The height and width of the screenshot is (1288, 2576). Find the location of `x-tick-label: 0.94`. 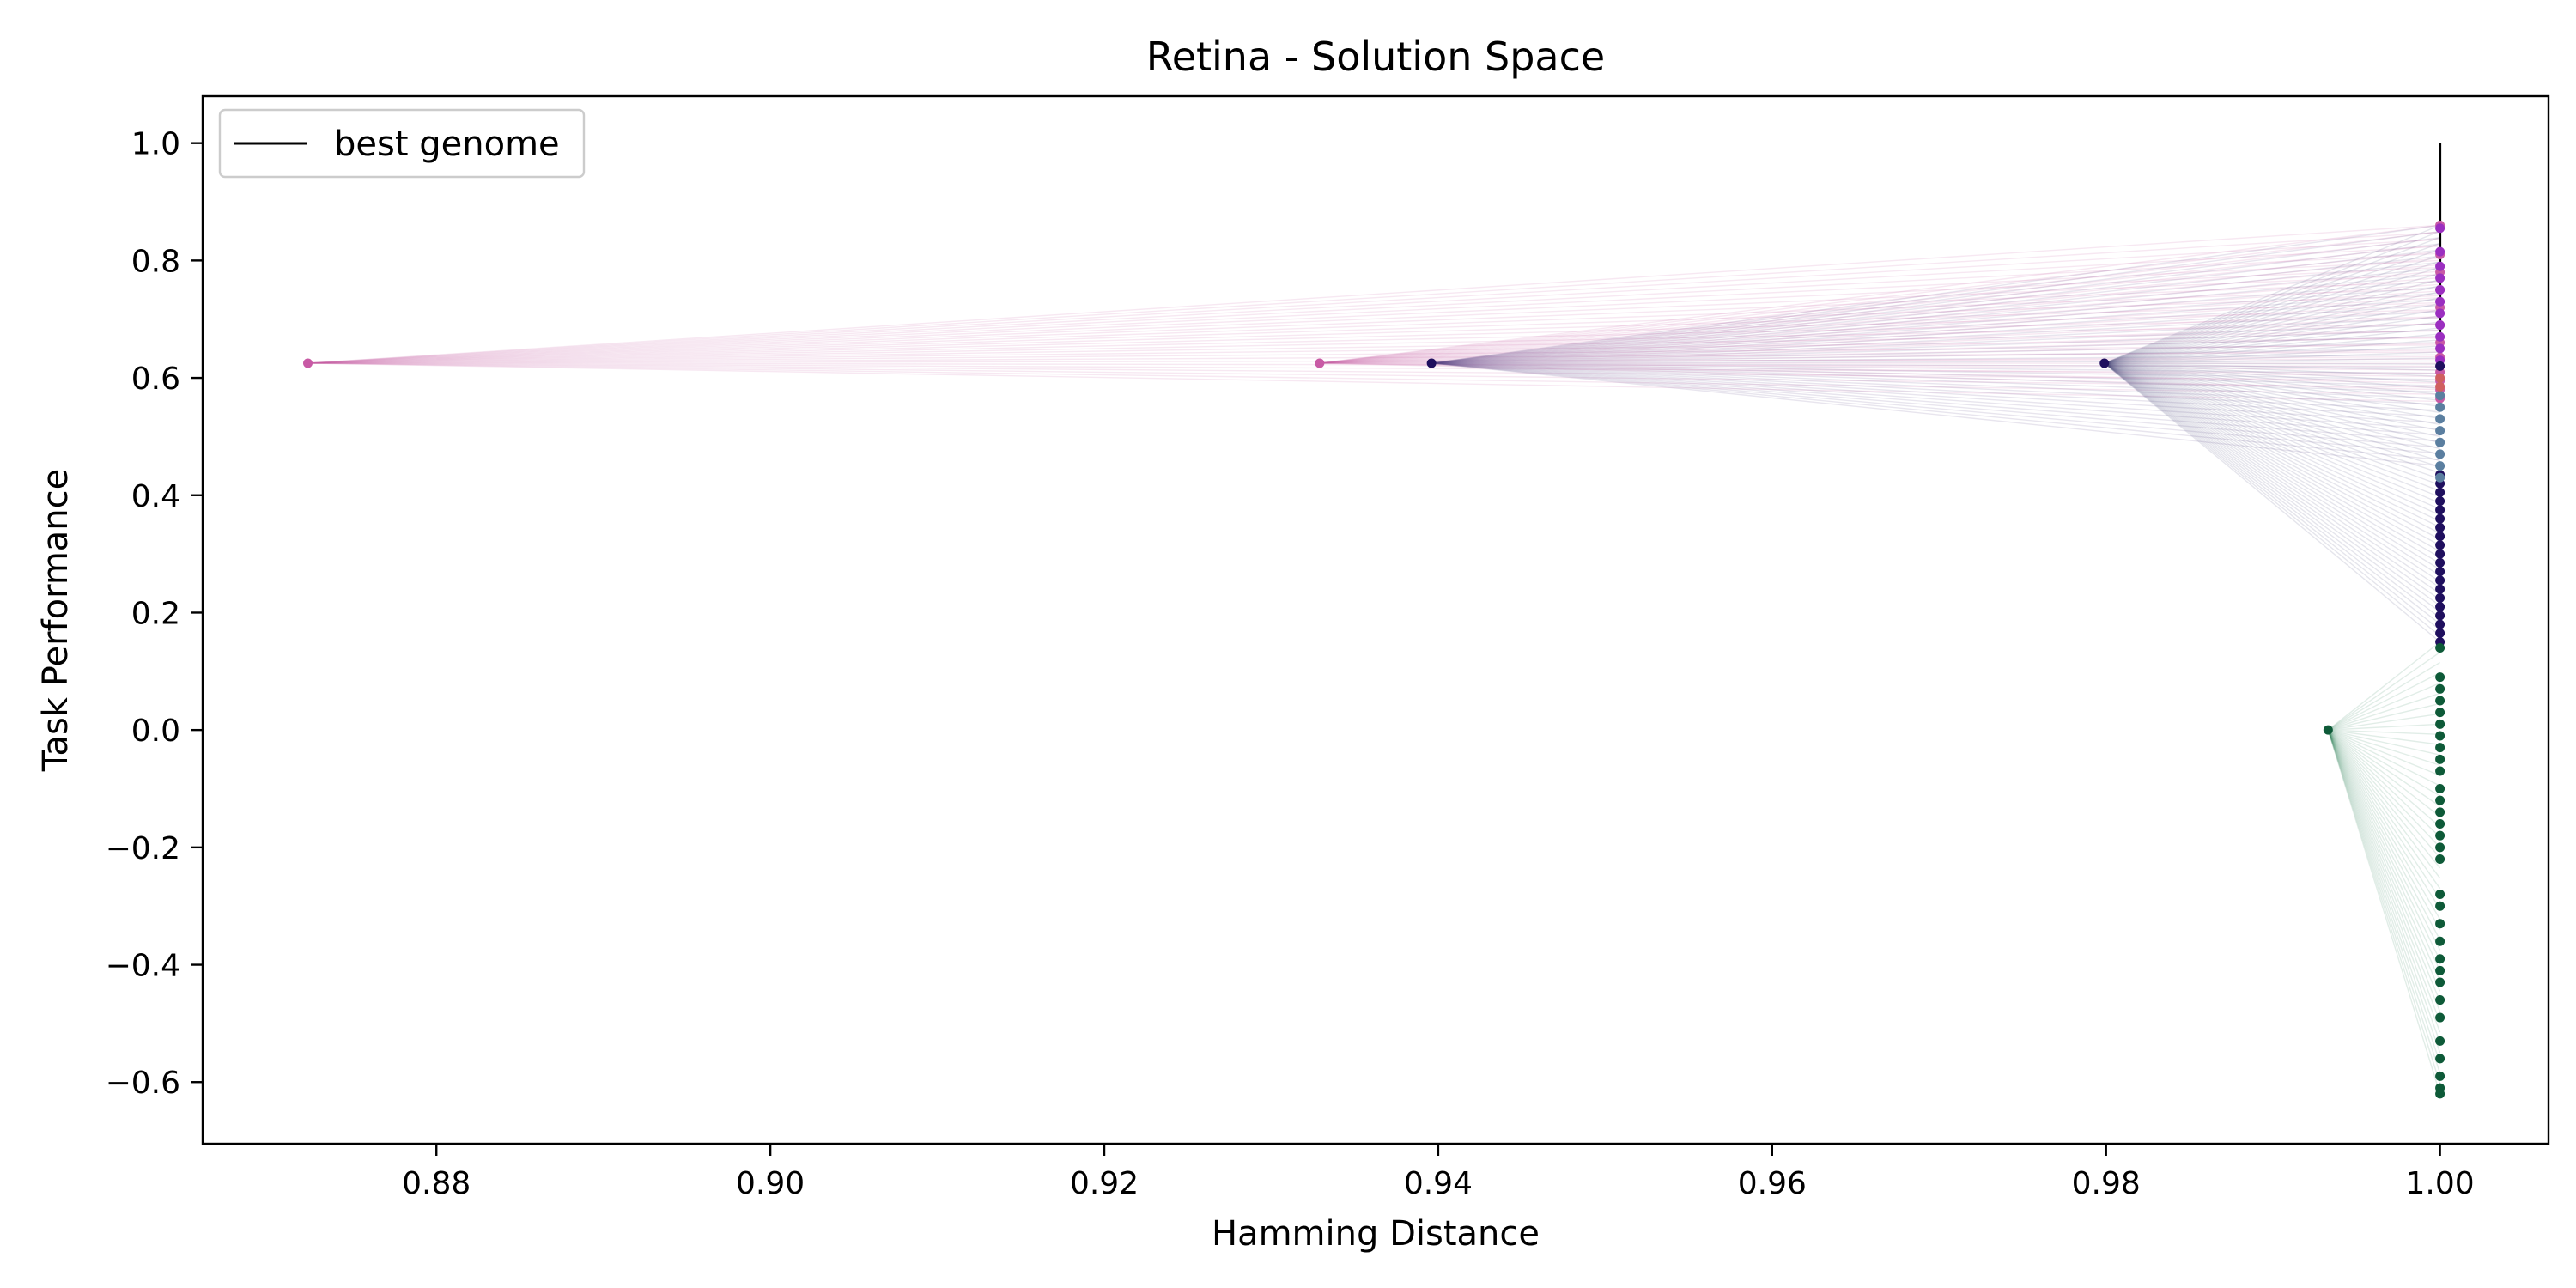

x-tick-label: 0.94 is located at coordinates (1438, 1184).